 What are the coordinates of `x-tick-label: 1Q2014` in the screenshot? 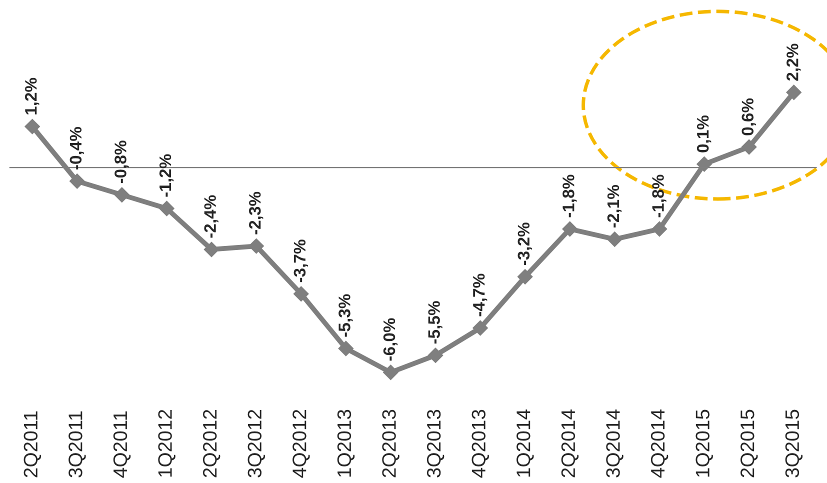 It's located at (525, 443).